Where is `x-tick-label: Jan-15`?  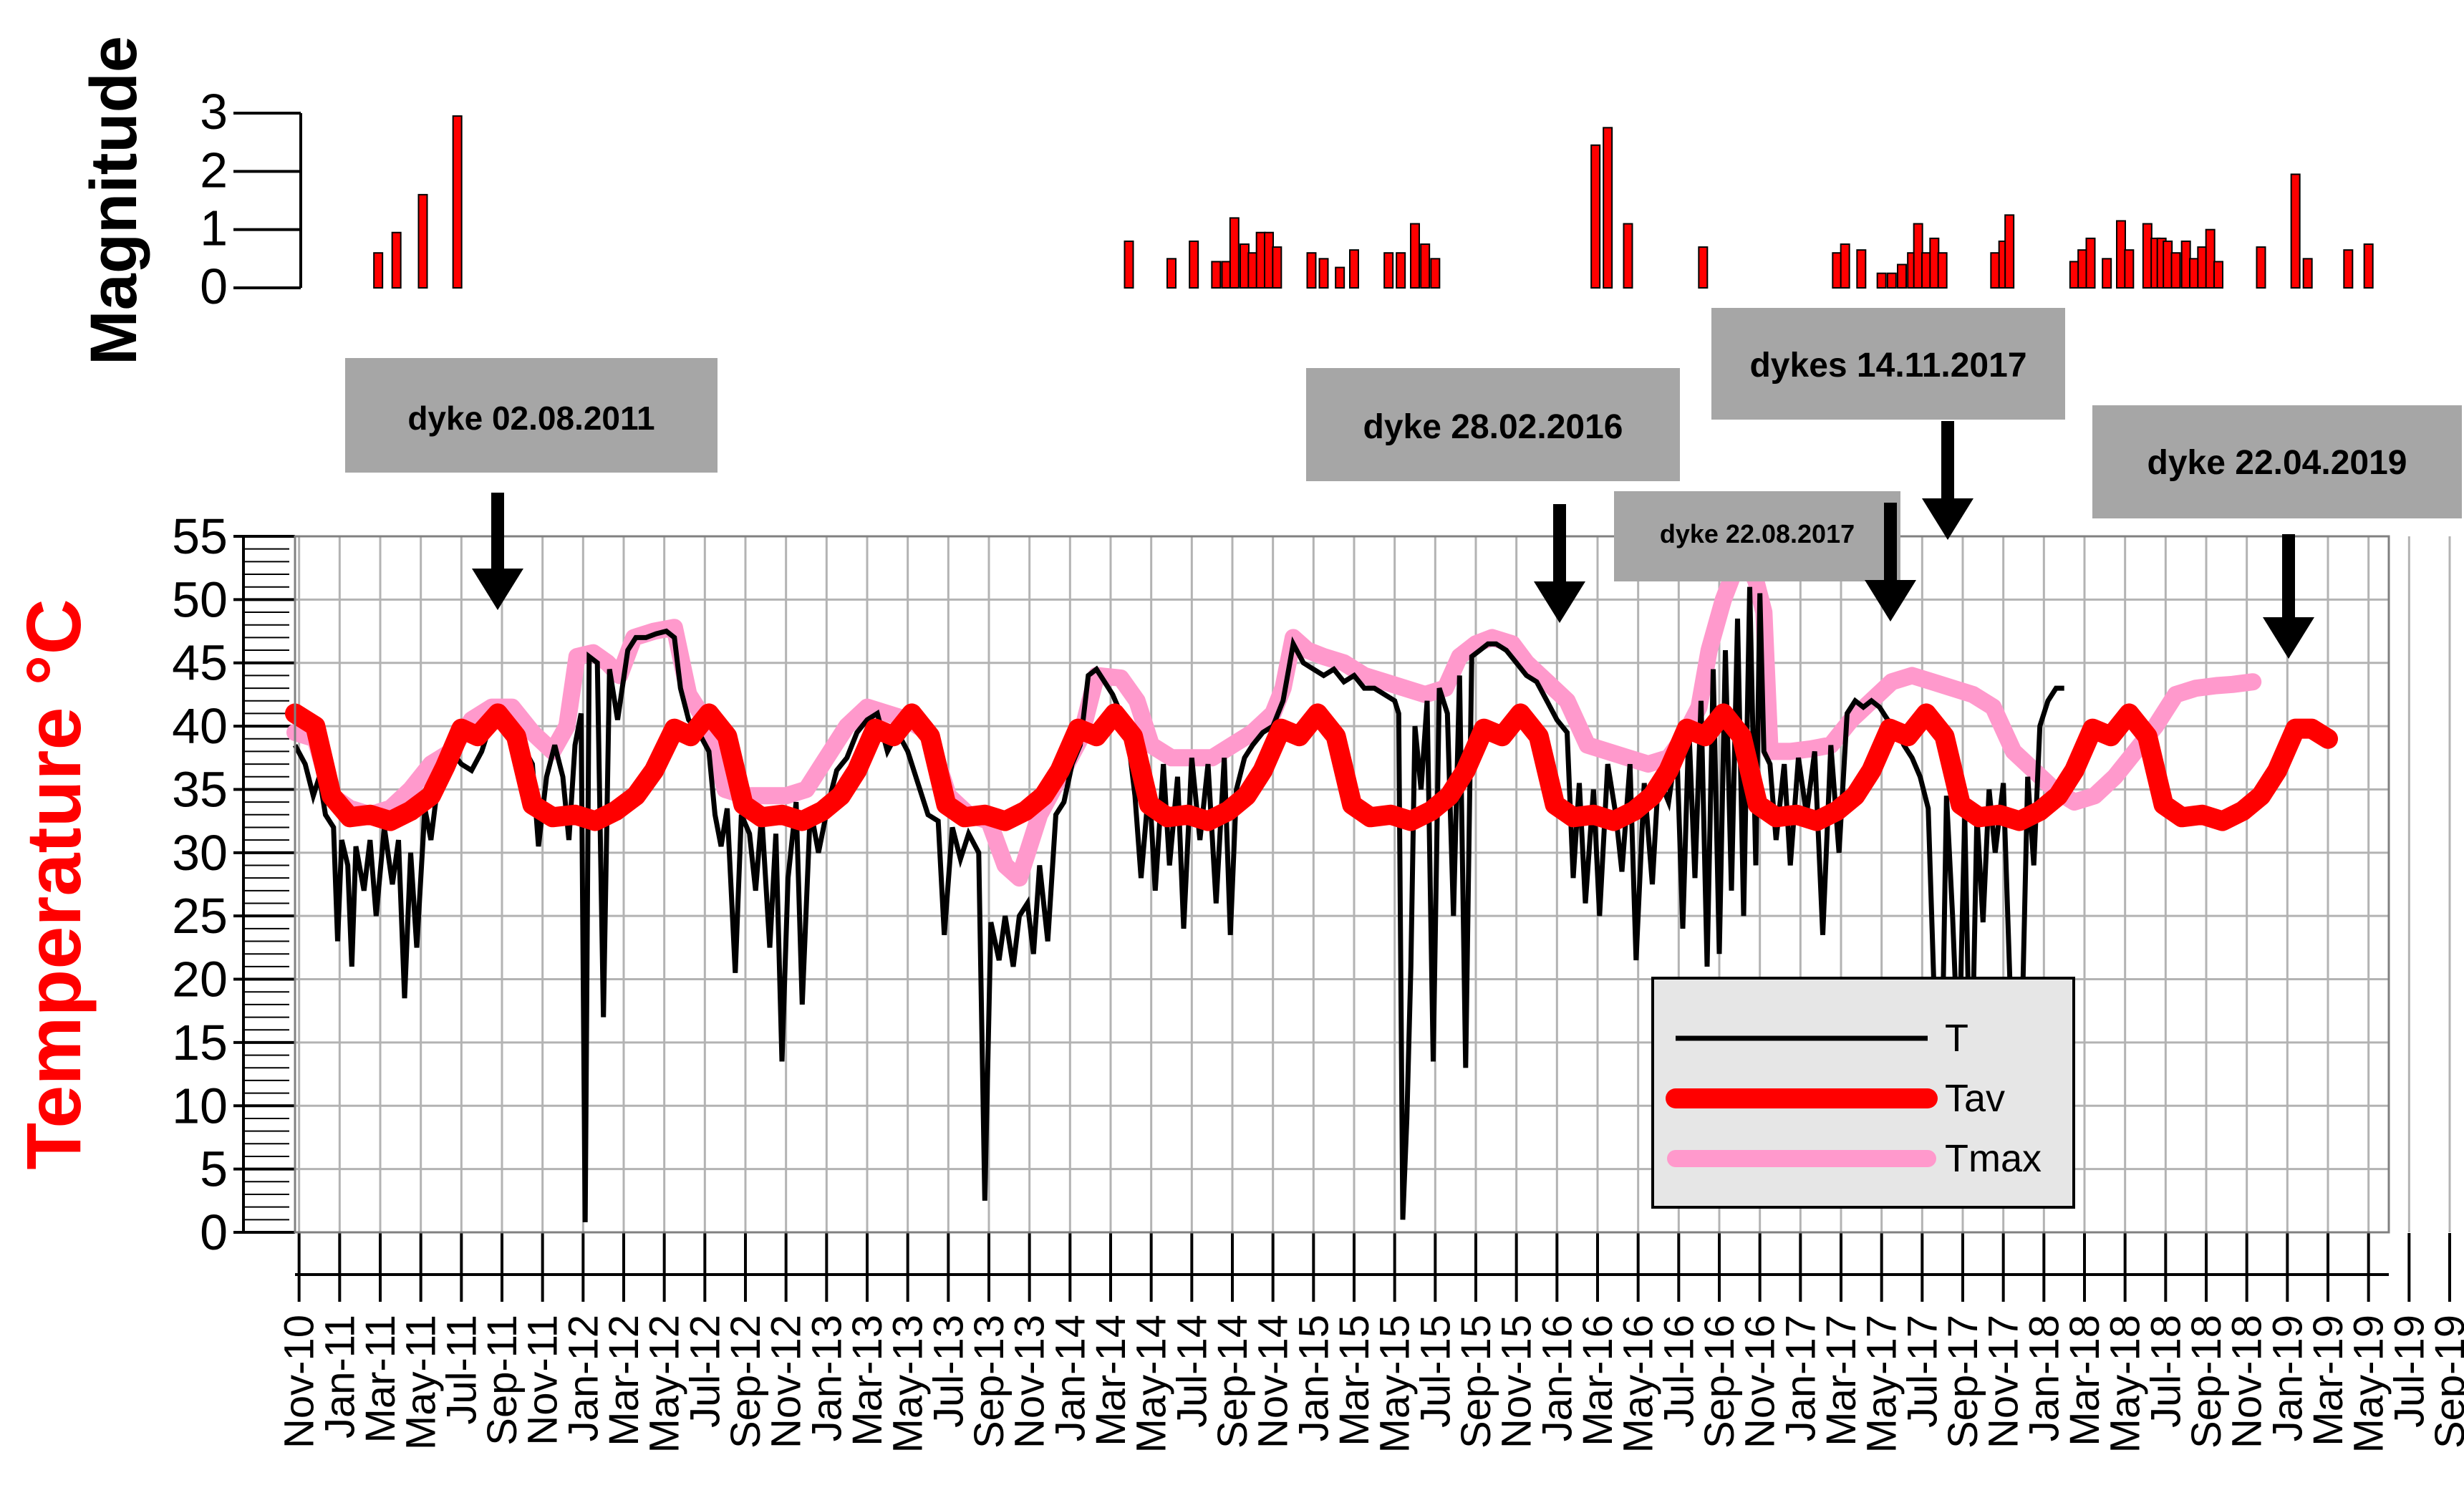
x-tick-label: Jan-15 is located at coordinates (1313, 1378).